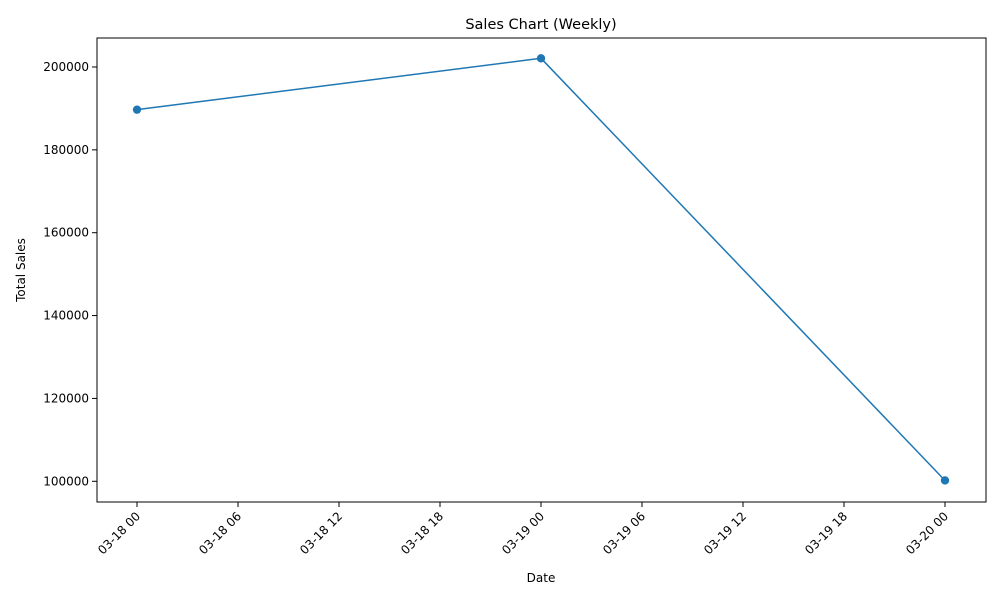  I want to click on y-axis: 100000 120000 140000 160000 180000 200000, so click(70, 274).